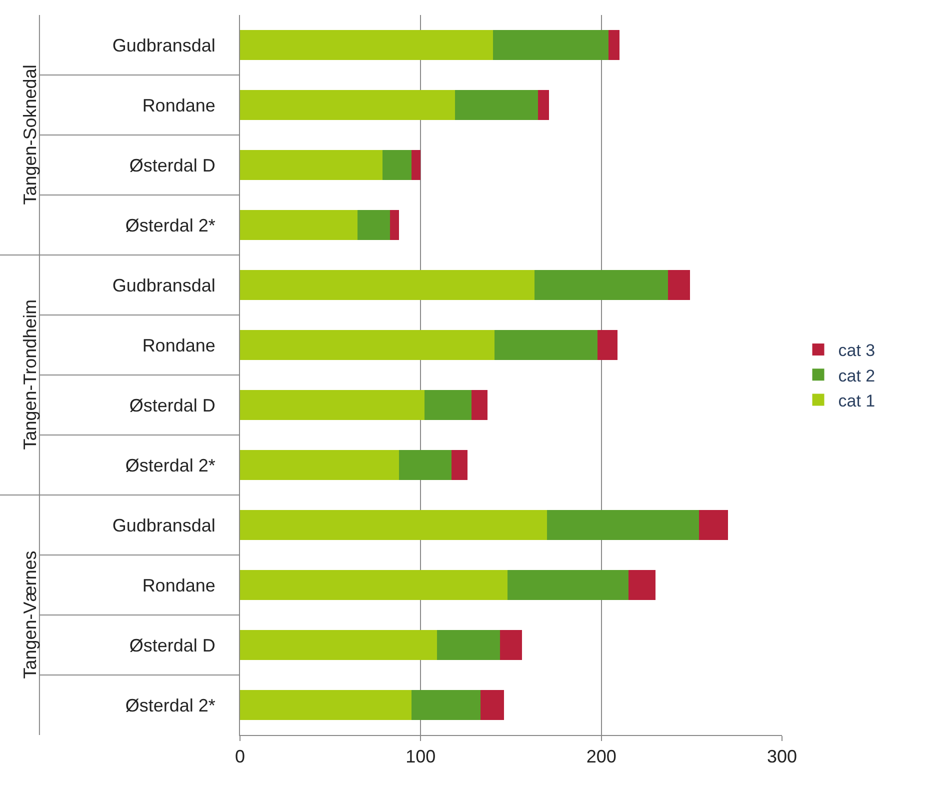 The width and height of the screenshot is (952, 785). Describe the element at coordinates (857, 400) in the screenshot. I see `legend-label: cat 1` at that location.